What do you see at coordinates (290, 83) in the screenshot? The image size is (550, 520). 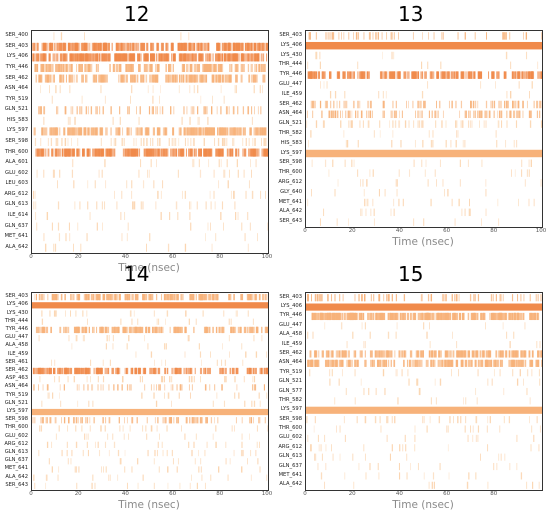 I see `residue-label: GLU_447` at bounding box center [290, 83].